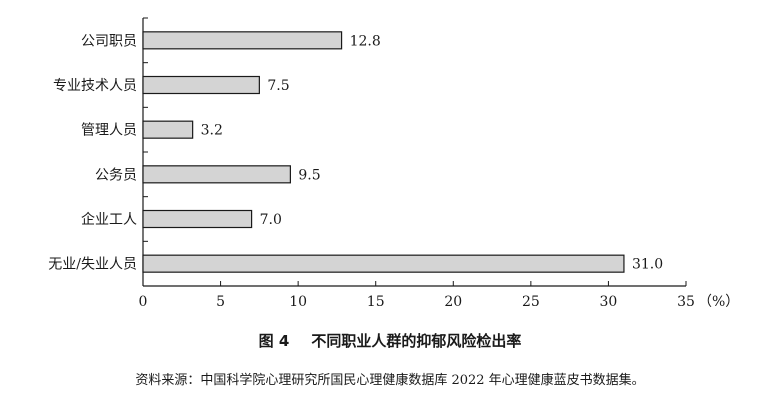 The width and height of the screenshot is (780, 409). What do you see at coordinates (109, 41) in the screenshot?
I see `category-label: 公司职员` at bounding box center [109, 41].